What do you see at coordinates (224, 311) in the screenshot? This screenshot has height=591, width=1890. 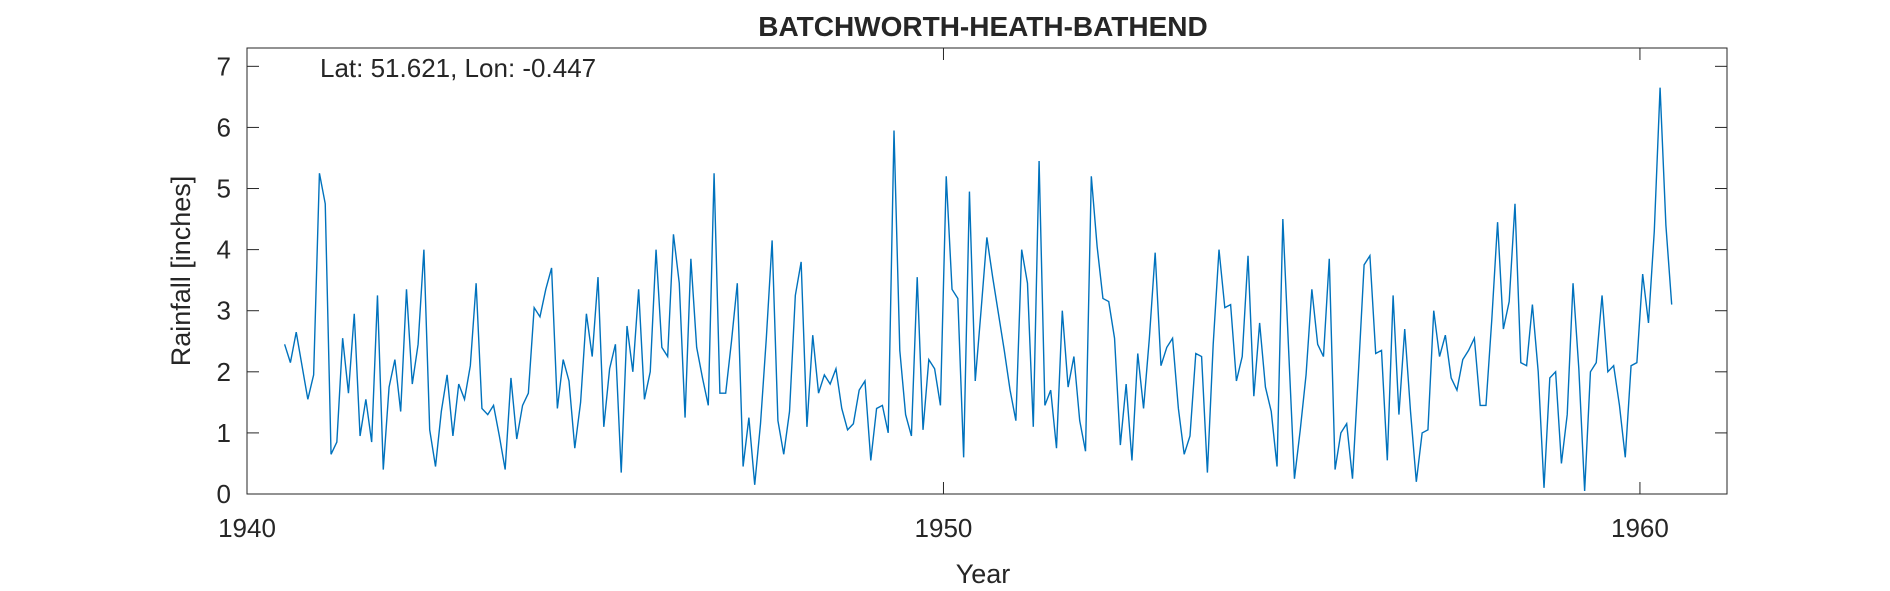 I see `y-tick-label: 3` at bounding box center [224, 311].